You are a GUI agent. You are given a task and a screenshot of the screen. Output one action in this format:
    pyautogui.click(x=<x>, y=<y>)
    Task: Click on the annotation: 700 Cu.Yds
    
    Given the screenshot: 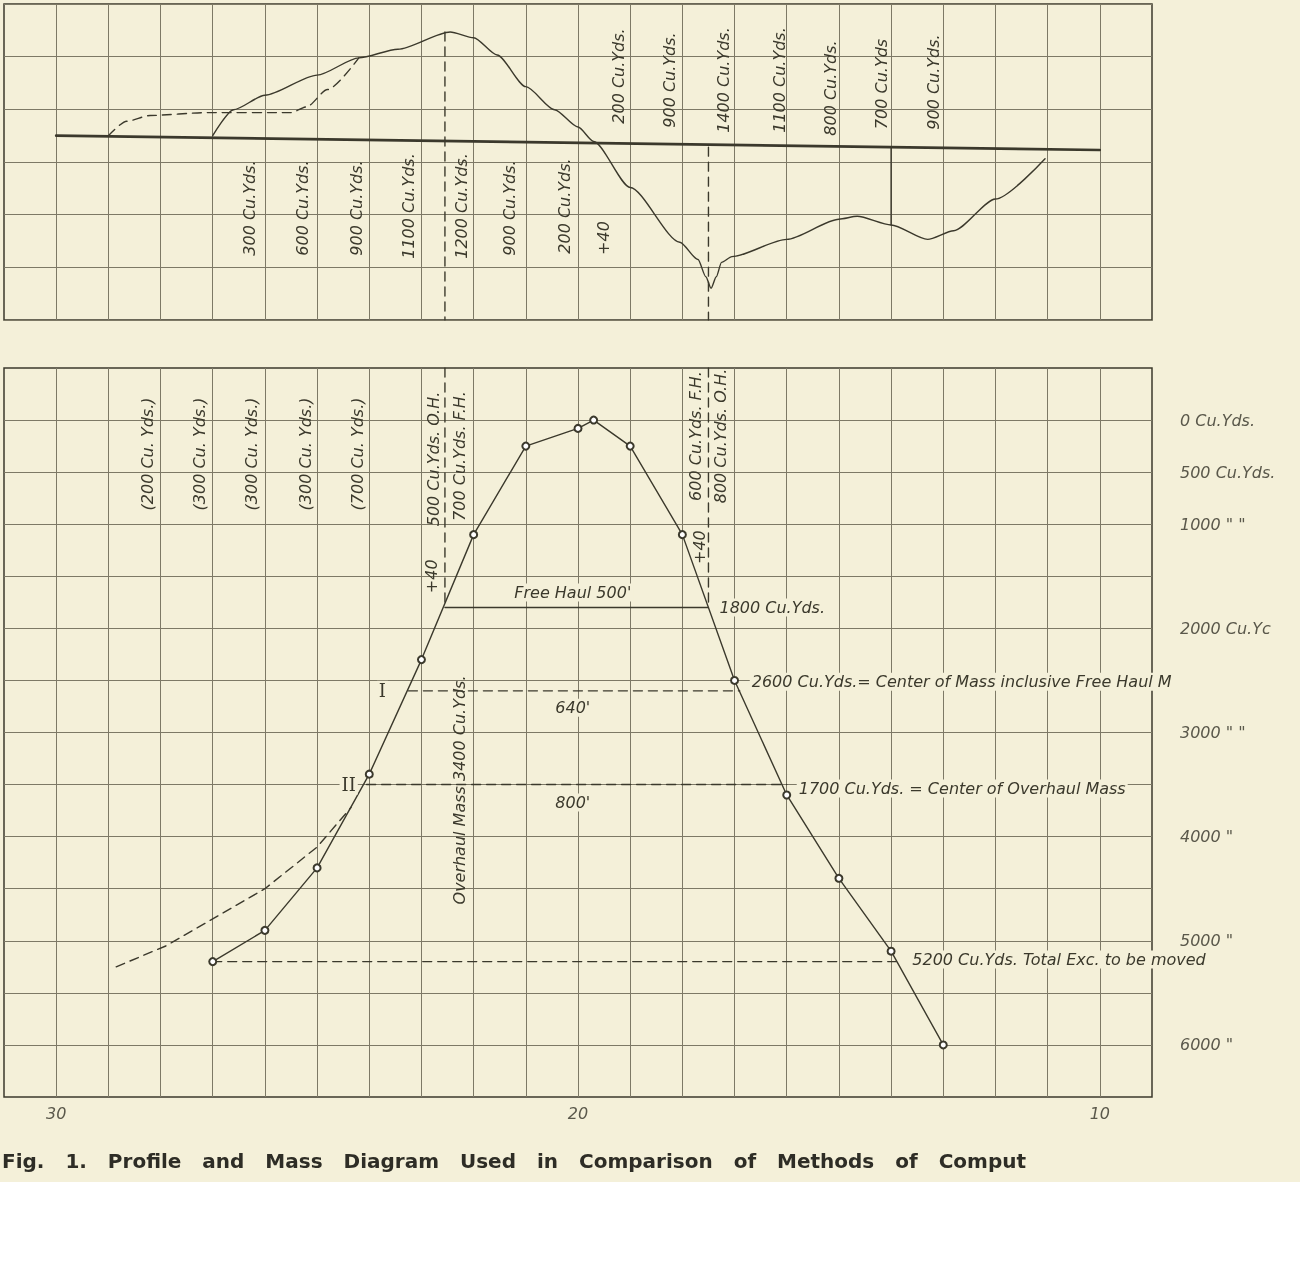 What is the action you would take?
    pyautogui.click(x=881, y=84)
    